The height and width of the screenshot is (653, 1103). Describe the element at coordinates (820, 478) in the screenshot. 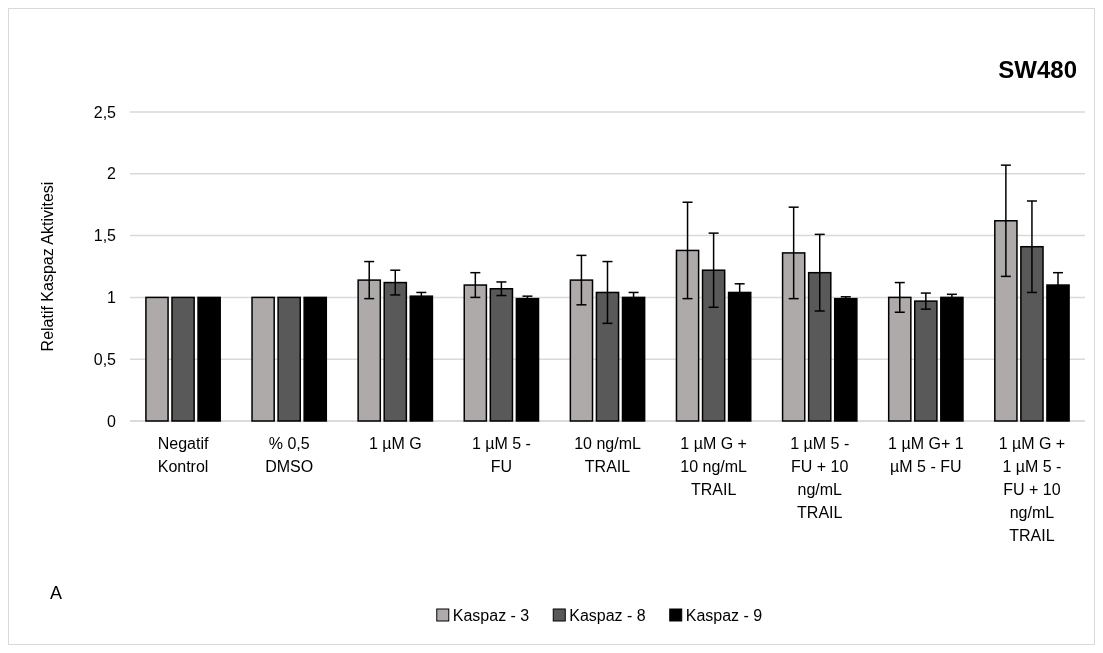

I see `x-tick-label: 1 µM 5 - FU + 10 ng/mL TRAIL` at that location.